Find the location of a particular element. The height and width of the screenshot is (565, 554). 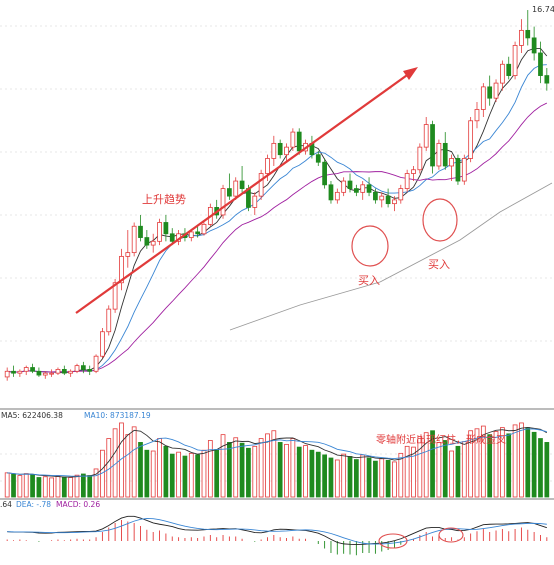

macd-lines is located at coordinates (277, 530).